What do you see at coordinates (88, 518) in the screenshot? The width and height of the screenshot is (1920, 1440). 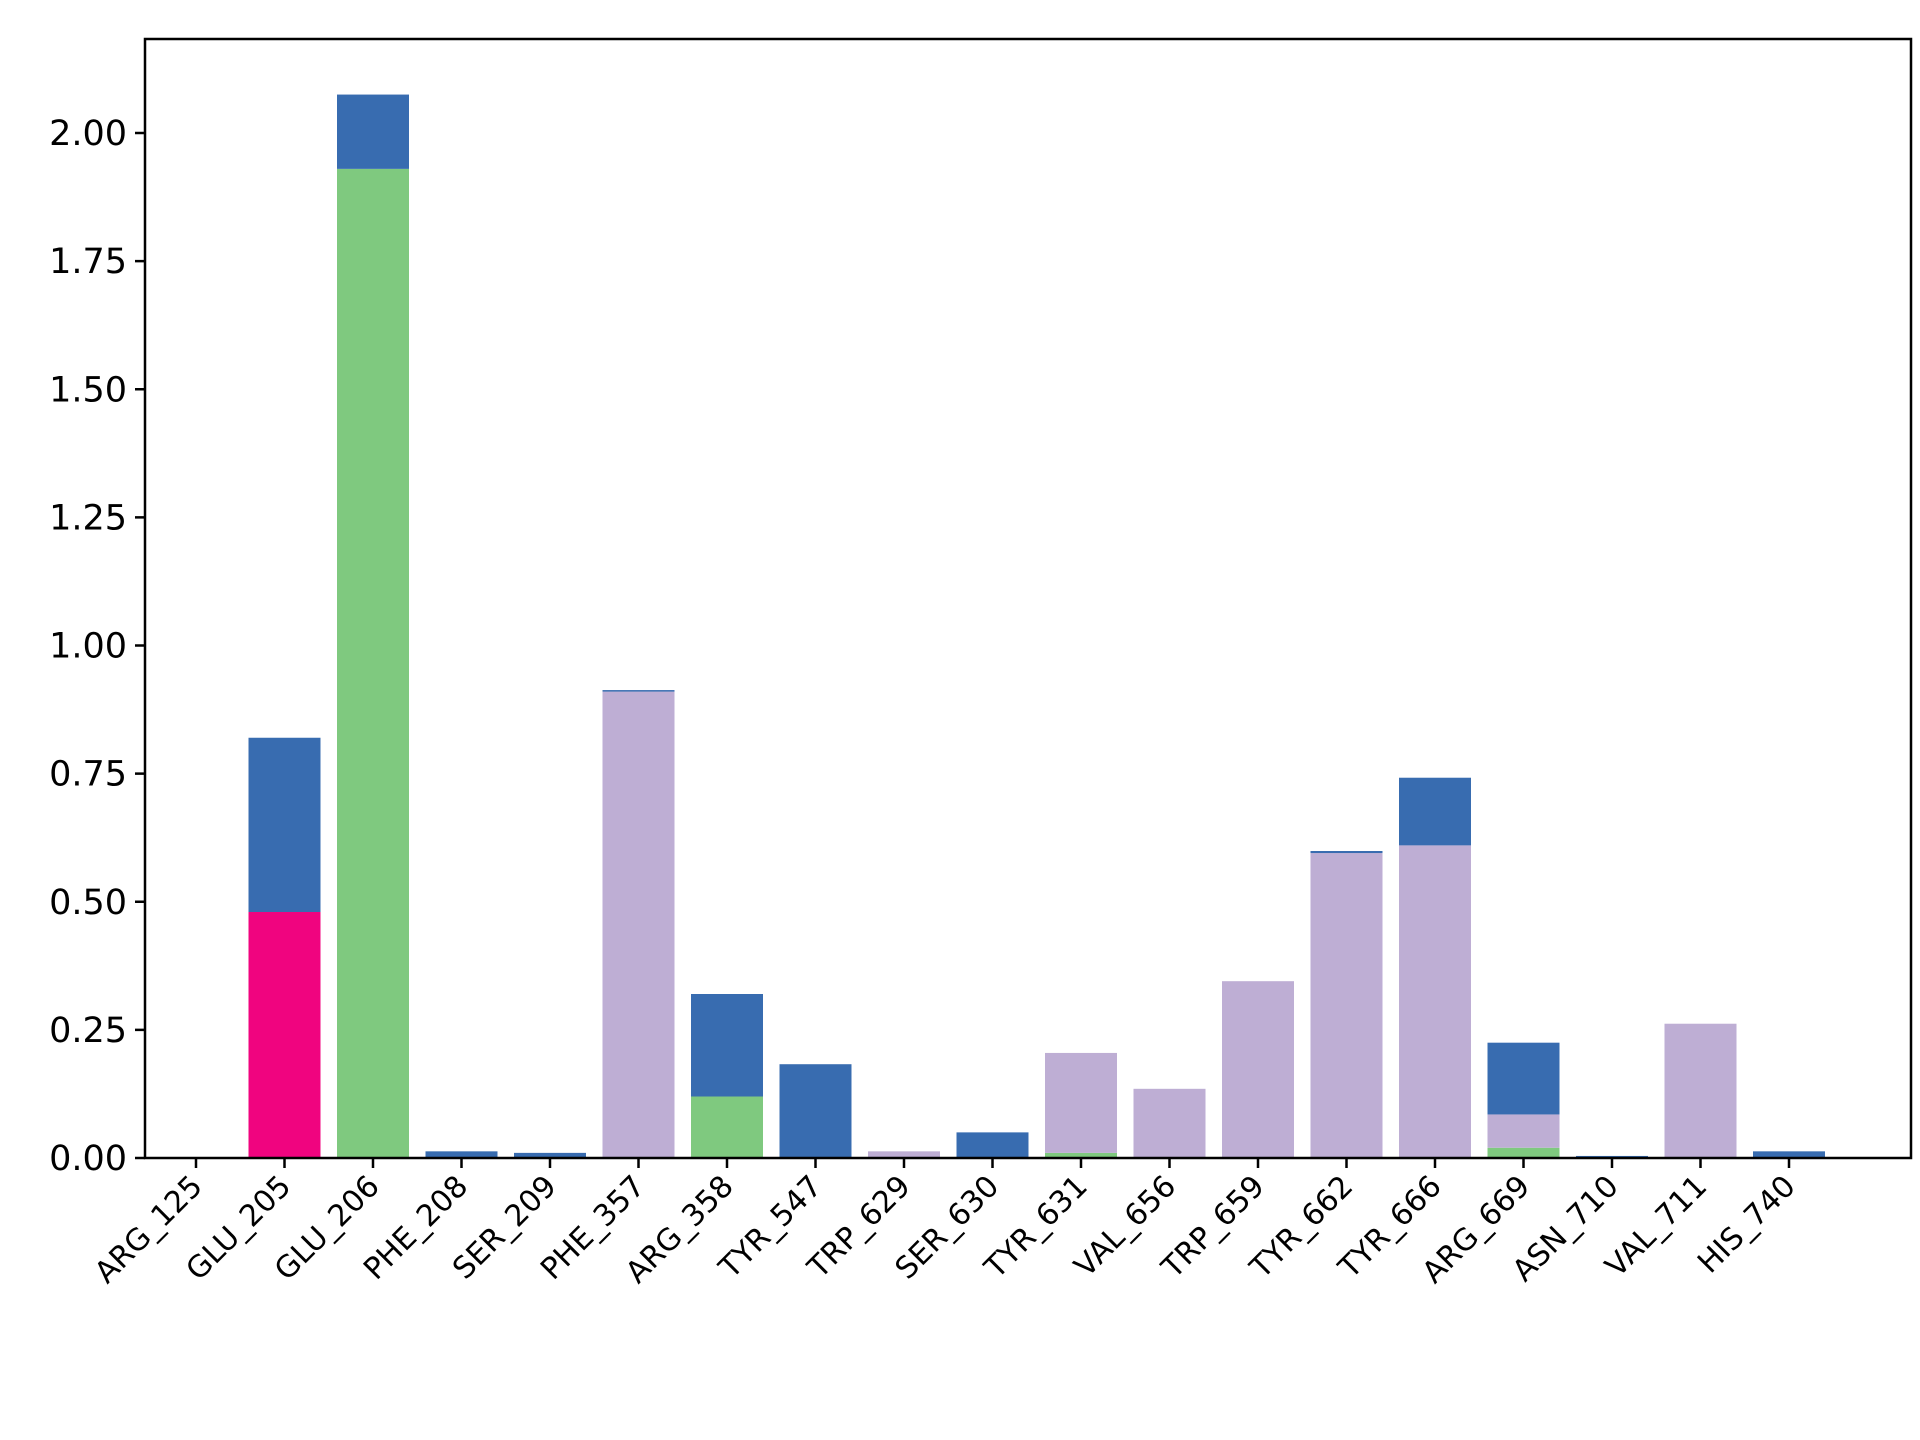 I see `y-tick-label: 1.25` at bounding box center [88, 518].